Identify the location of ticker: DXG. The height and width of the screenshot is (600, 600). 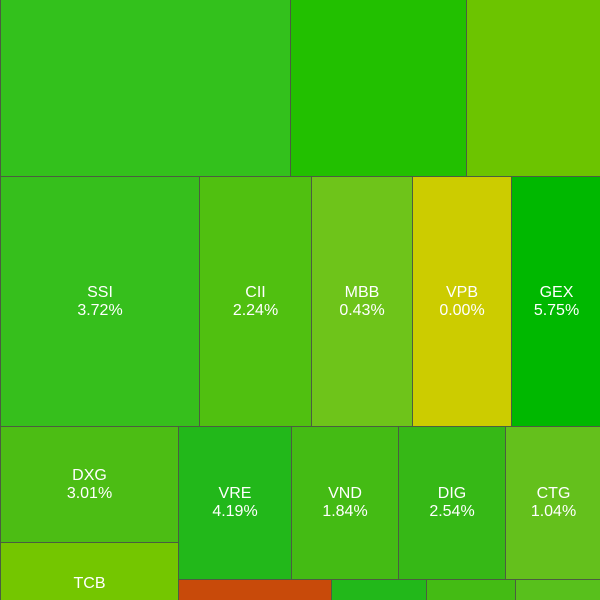
(89, 475).